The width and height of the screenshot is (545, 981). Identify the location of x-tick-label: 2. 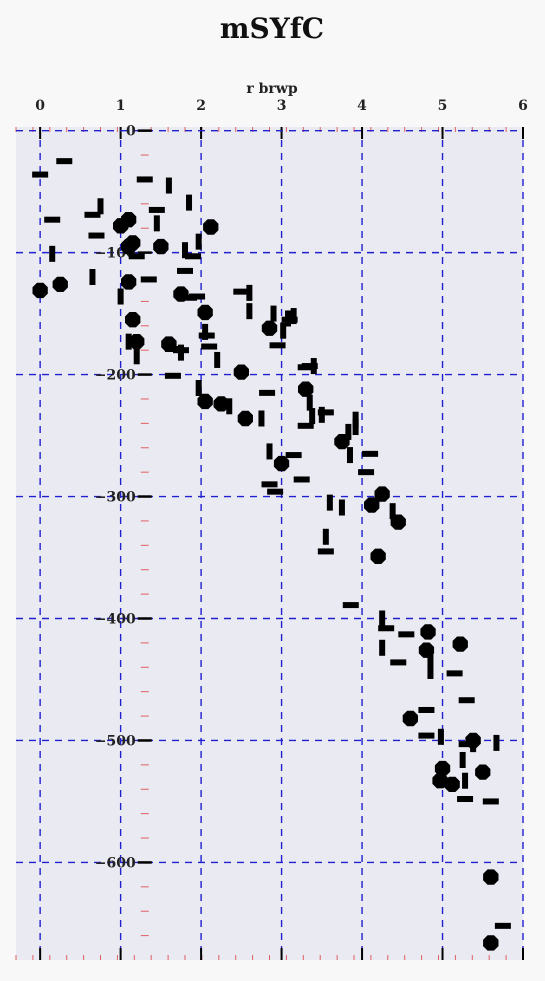
(201, 106).